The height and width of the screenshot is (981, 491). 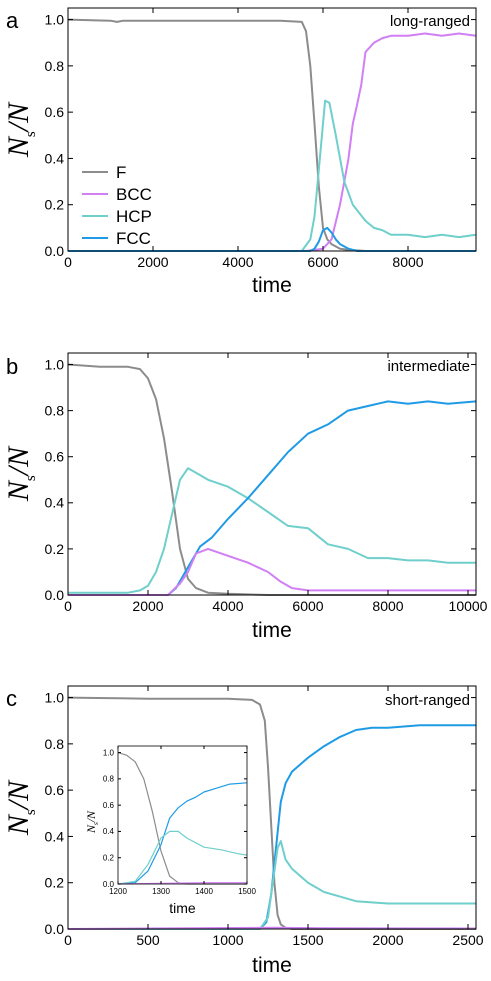 What do you see at coordinates (55, 549) in the screenshot?
I see `panel-b-y-tick-label: 0.2` at bounding box center [55, 549].